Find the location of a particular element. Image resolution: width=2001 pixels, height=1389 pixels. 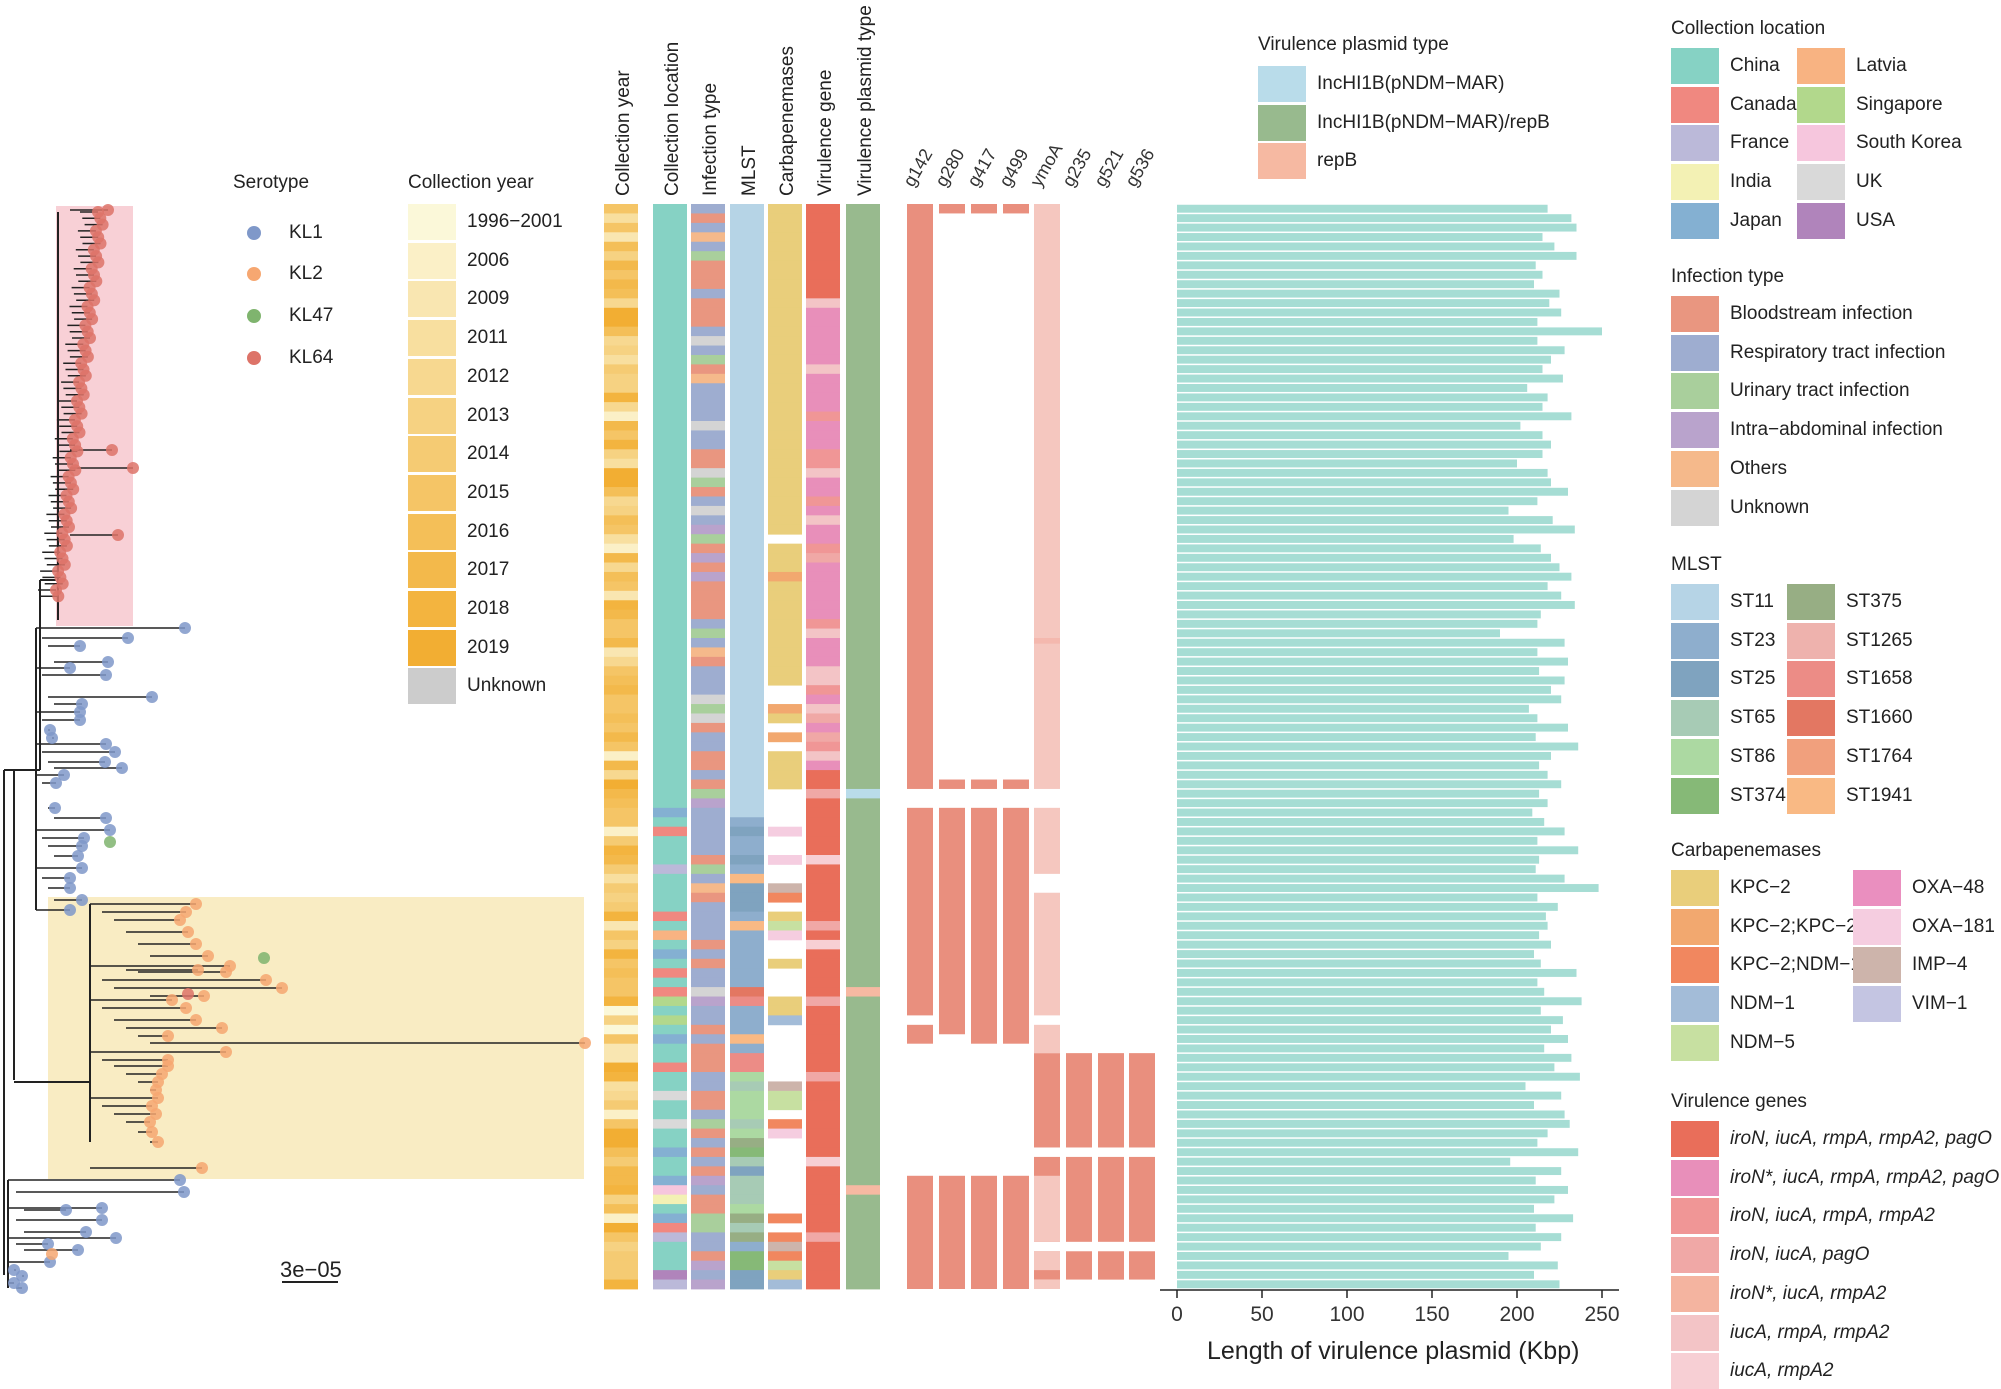

legend-label: Latvia is located at coordinates (1881, 65).